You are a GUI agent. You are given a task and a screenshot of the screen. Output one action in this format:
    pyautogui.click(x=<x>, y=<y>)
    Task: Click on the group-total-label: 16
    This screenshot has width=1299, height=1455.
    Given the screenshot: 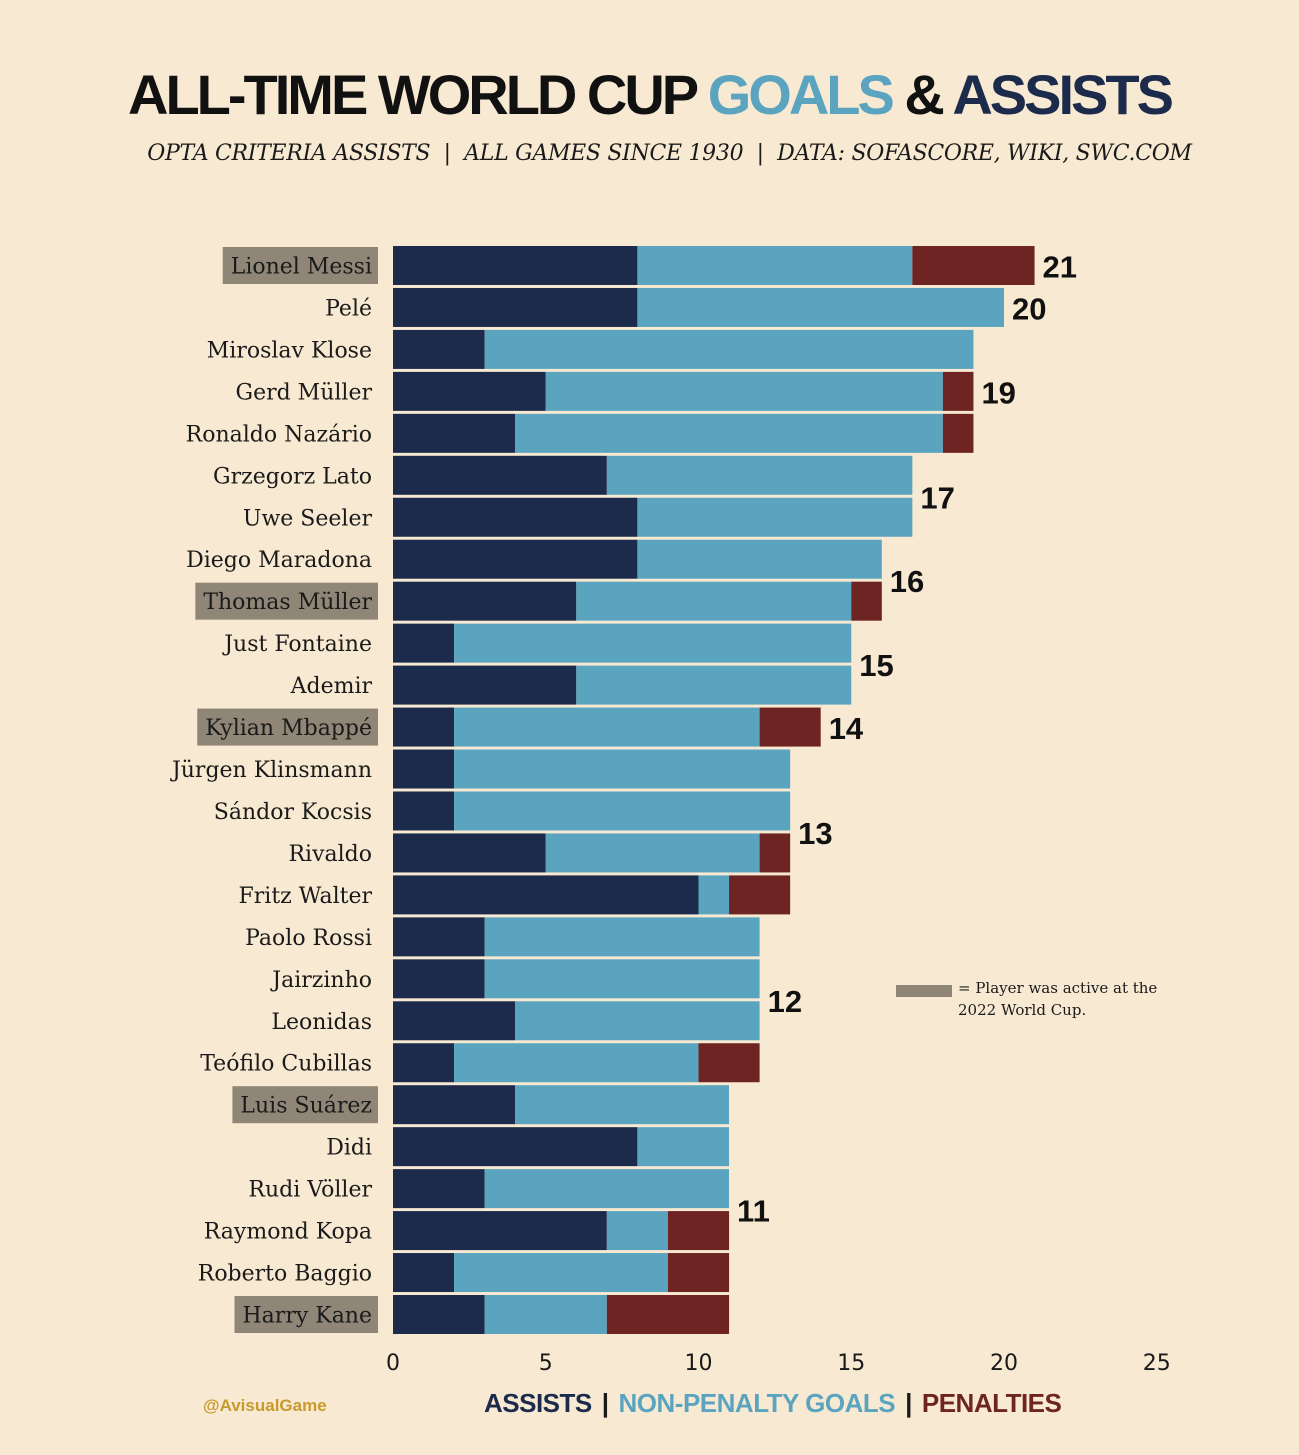 What is the action you would take?
    pyautogui.click(x=907, y=581)
    